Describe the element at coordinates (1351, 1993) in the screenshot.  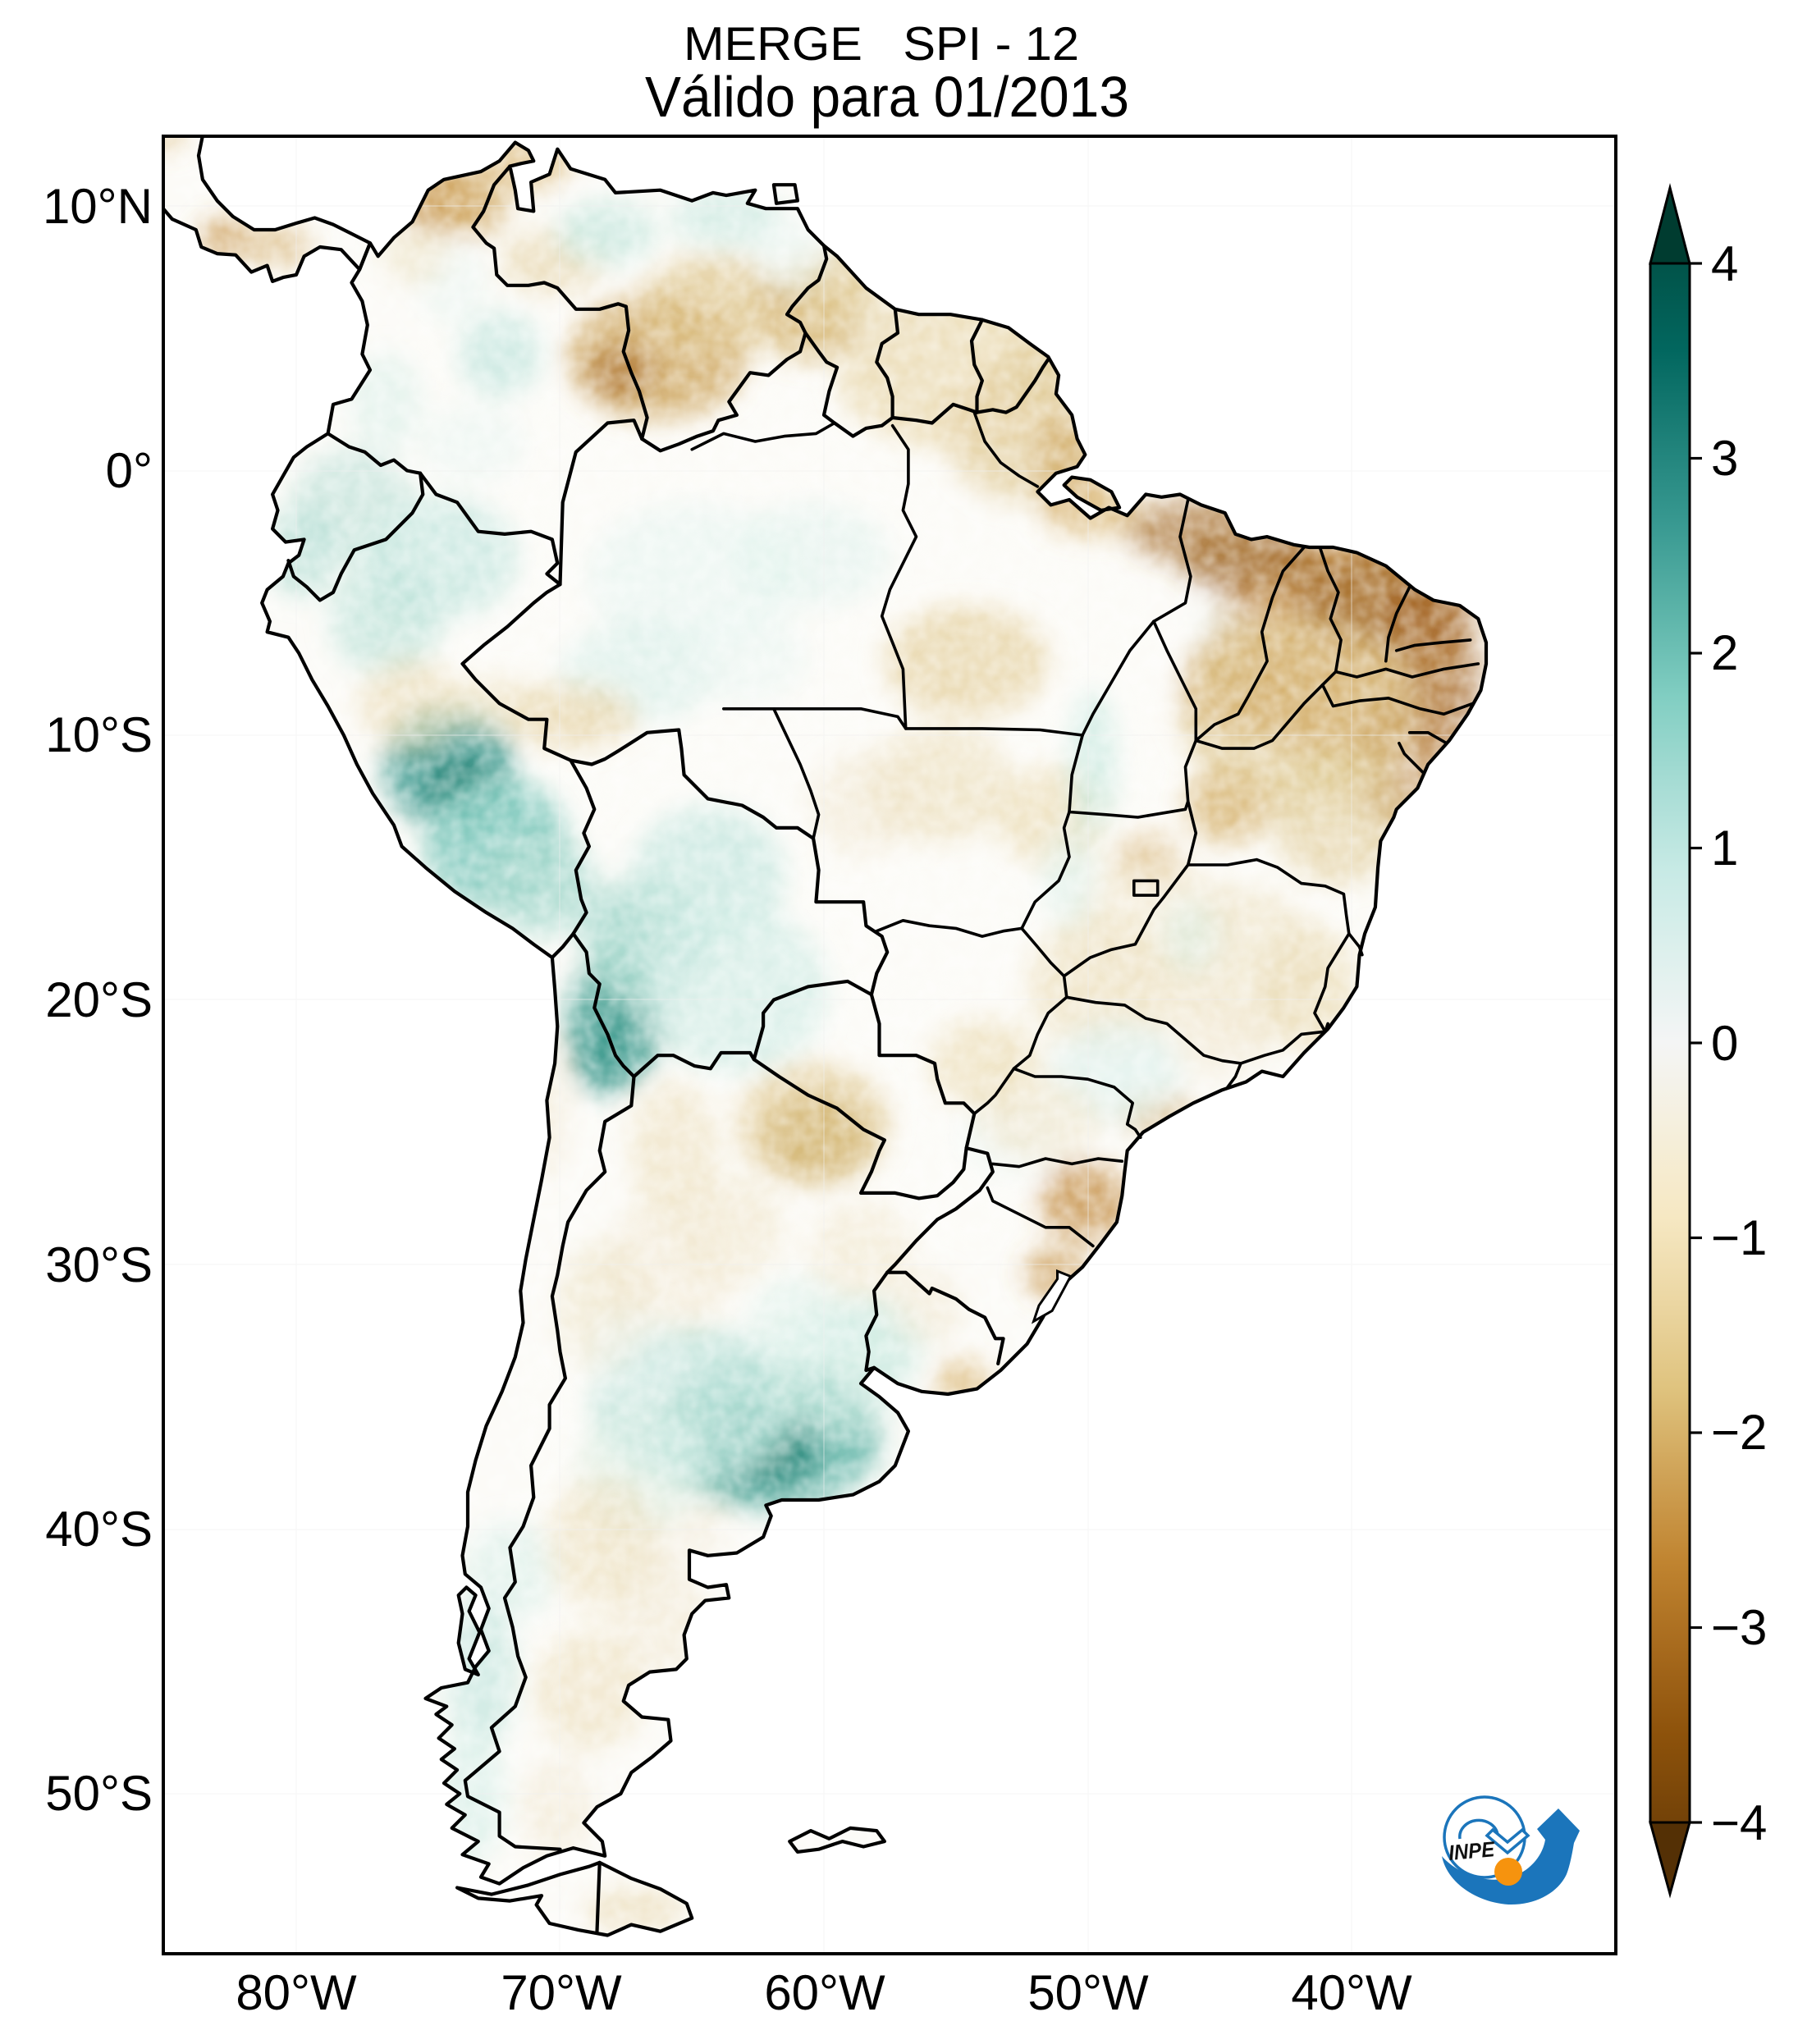
I see `svg-text: 40°W` at that location.